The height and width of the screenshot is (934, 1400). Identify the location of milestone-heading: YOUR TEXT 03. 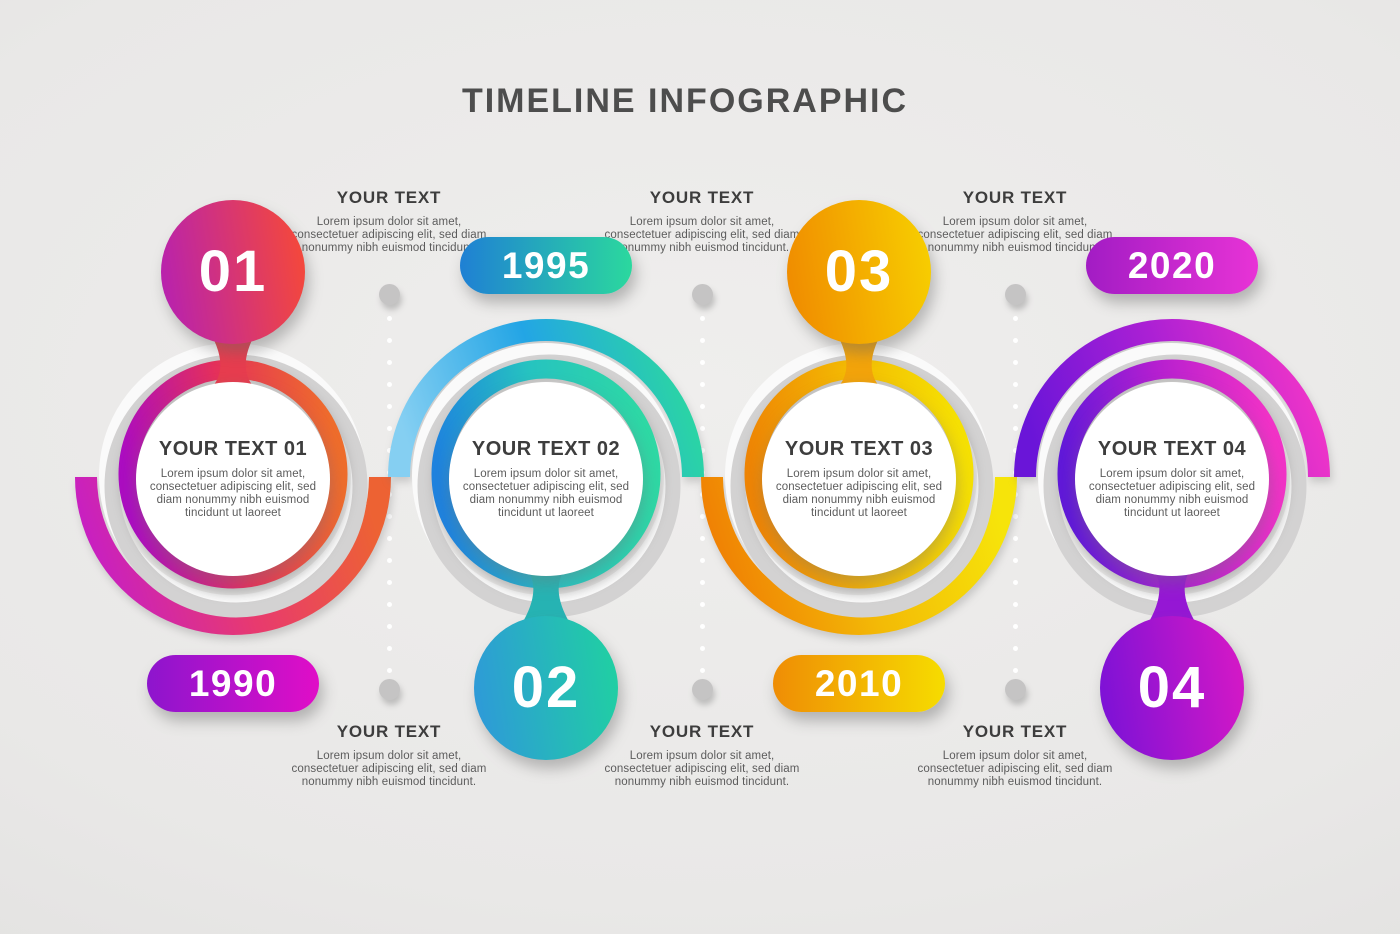
(859, 449).